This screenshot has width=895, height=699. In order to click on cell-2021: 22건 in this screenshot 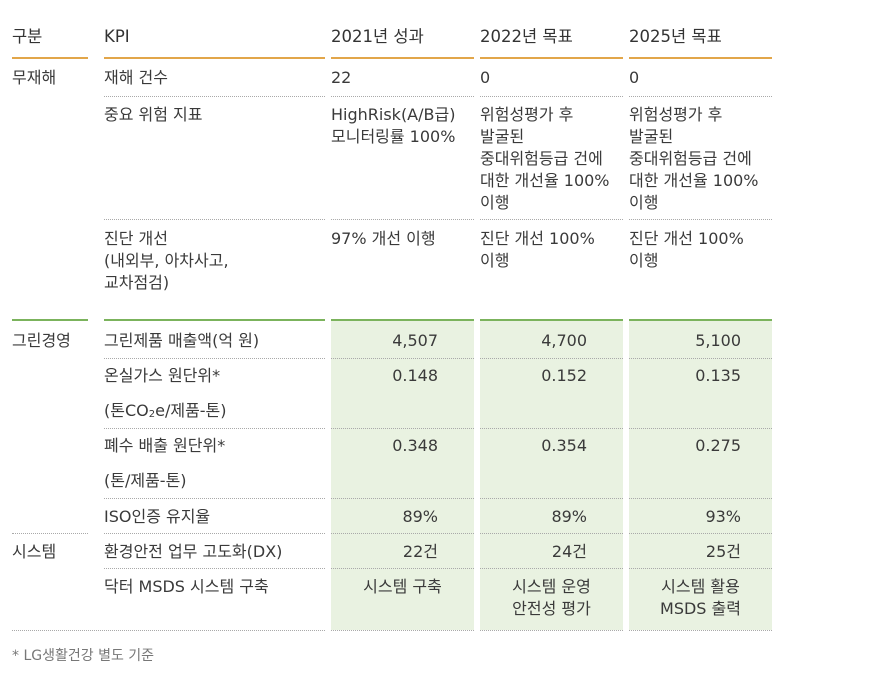, I will do `click(420, 551)`.